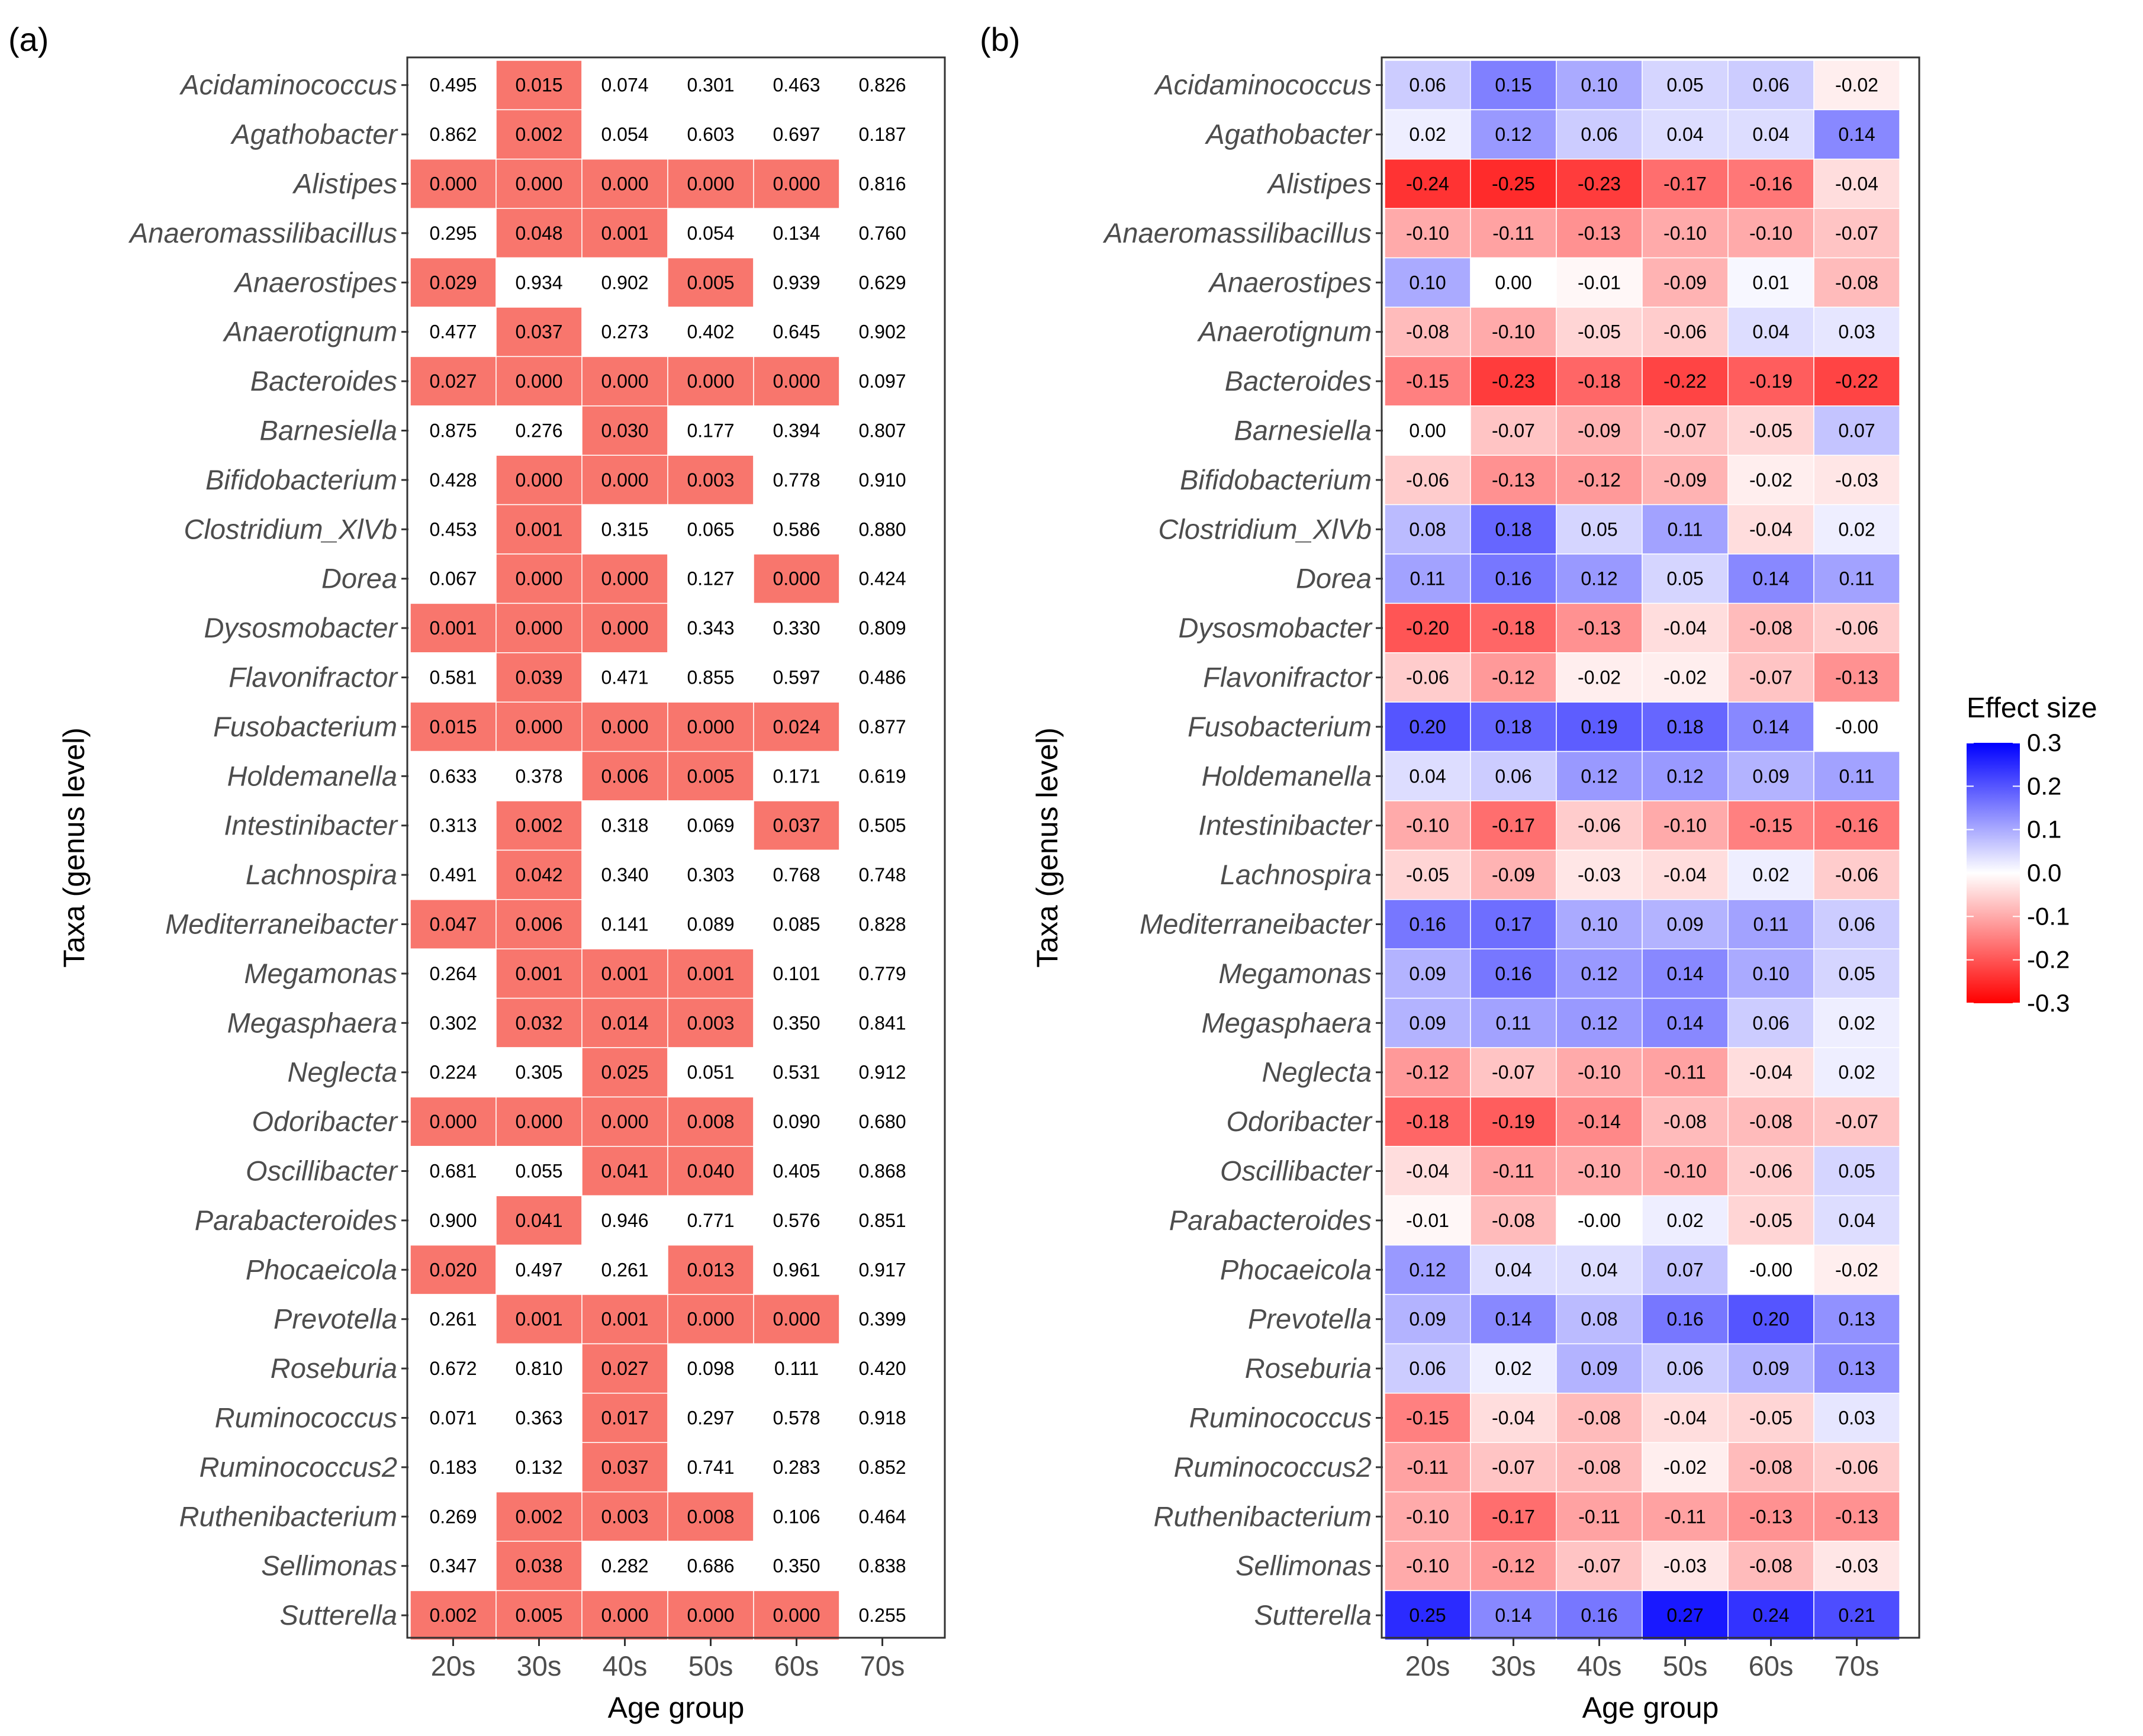 Image resolution: width=2143 pixels, height=1736 pixels. Describe the element at coordinates (796, 628) in the screenshot. I see `cell-value-label: 0.330` at that location.